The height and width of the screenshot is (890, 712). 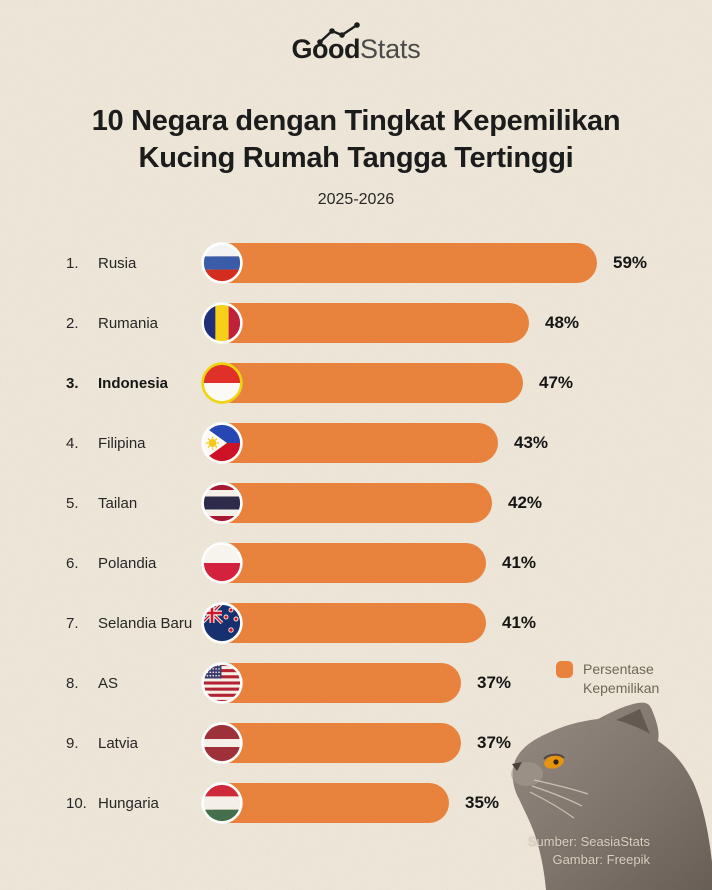 What do you see at coordinates (222, 743) in the screenshot?
I see `flag-latvia-icon` at bounding box center [222, 743].